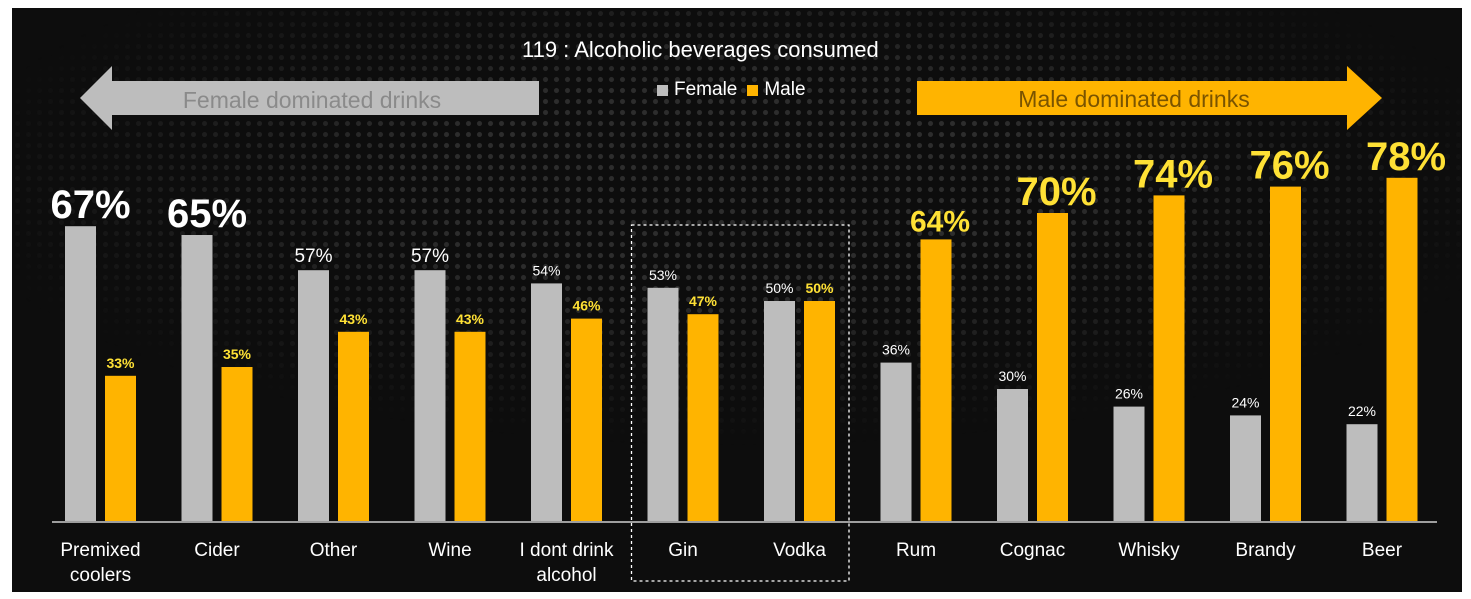 The image size is (1471, 599). I want to click on category-label-6: Vodka, so click(799, 550).